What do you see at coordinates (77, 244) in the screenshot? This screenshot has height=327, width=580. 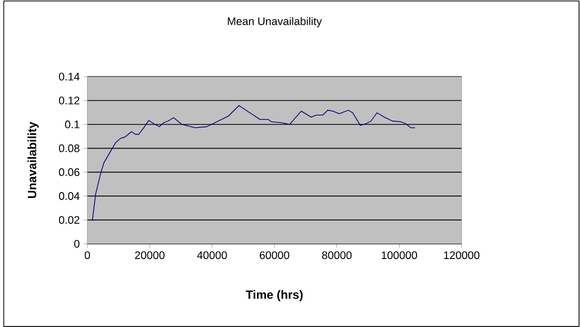 I see `y-tick-label: 0` at bounding box center [77, 244].